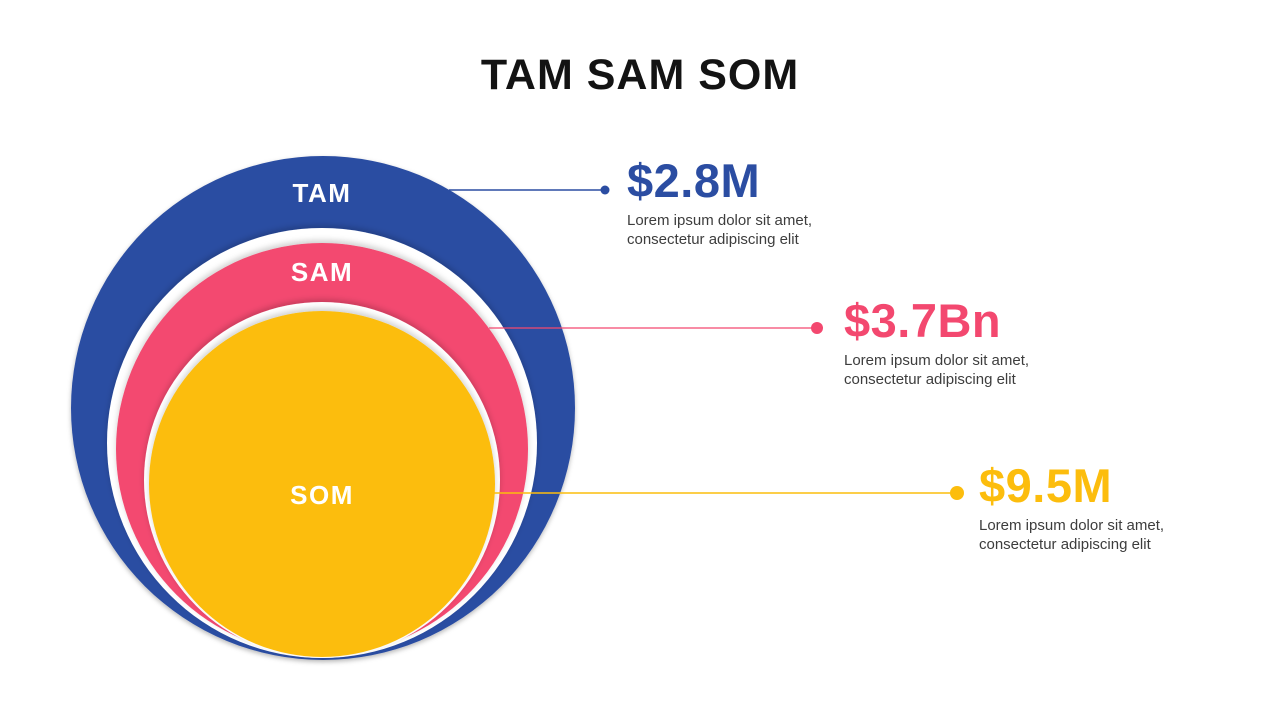  Describe the element at coordinates (694, 180) in the screenshot. I see `tam-value: $2.8M` at that location.